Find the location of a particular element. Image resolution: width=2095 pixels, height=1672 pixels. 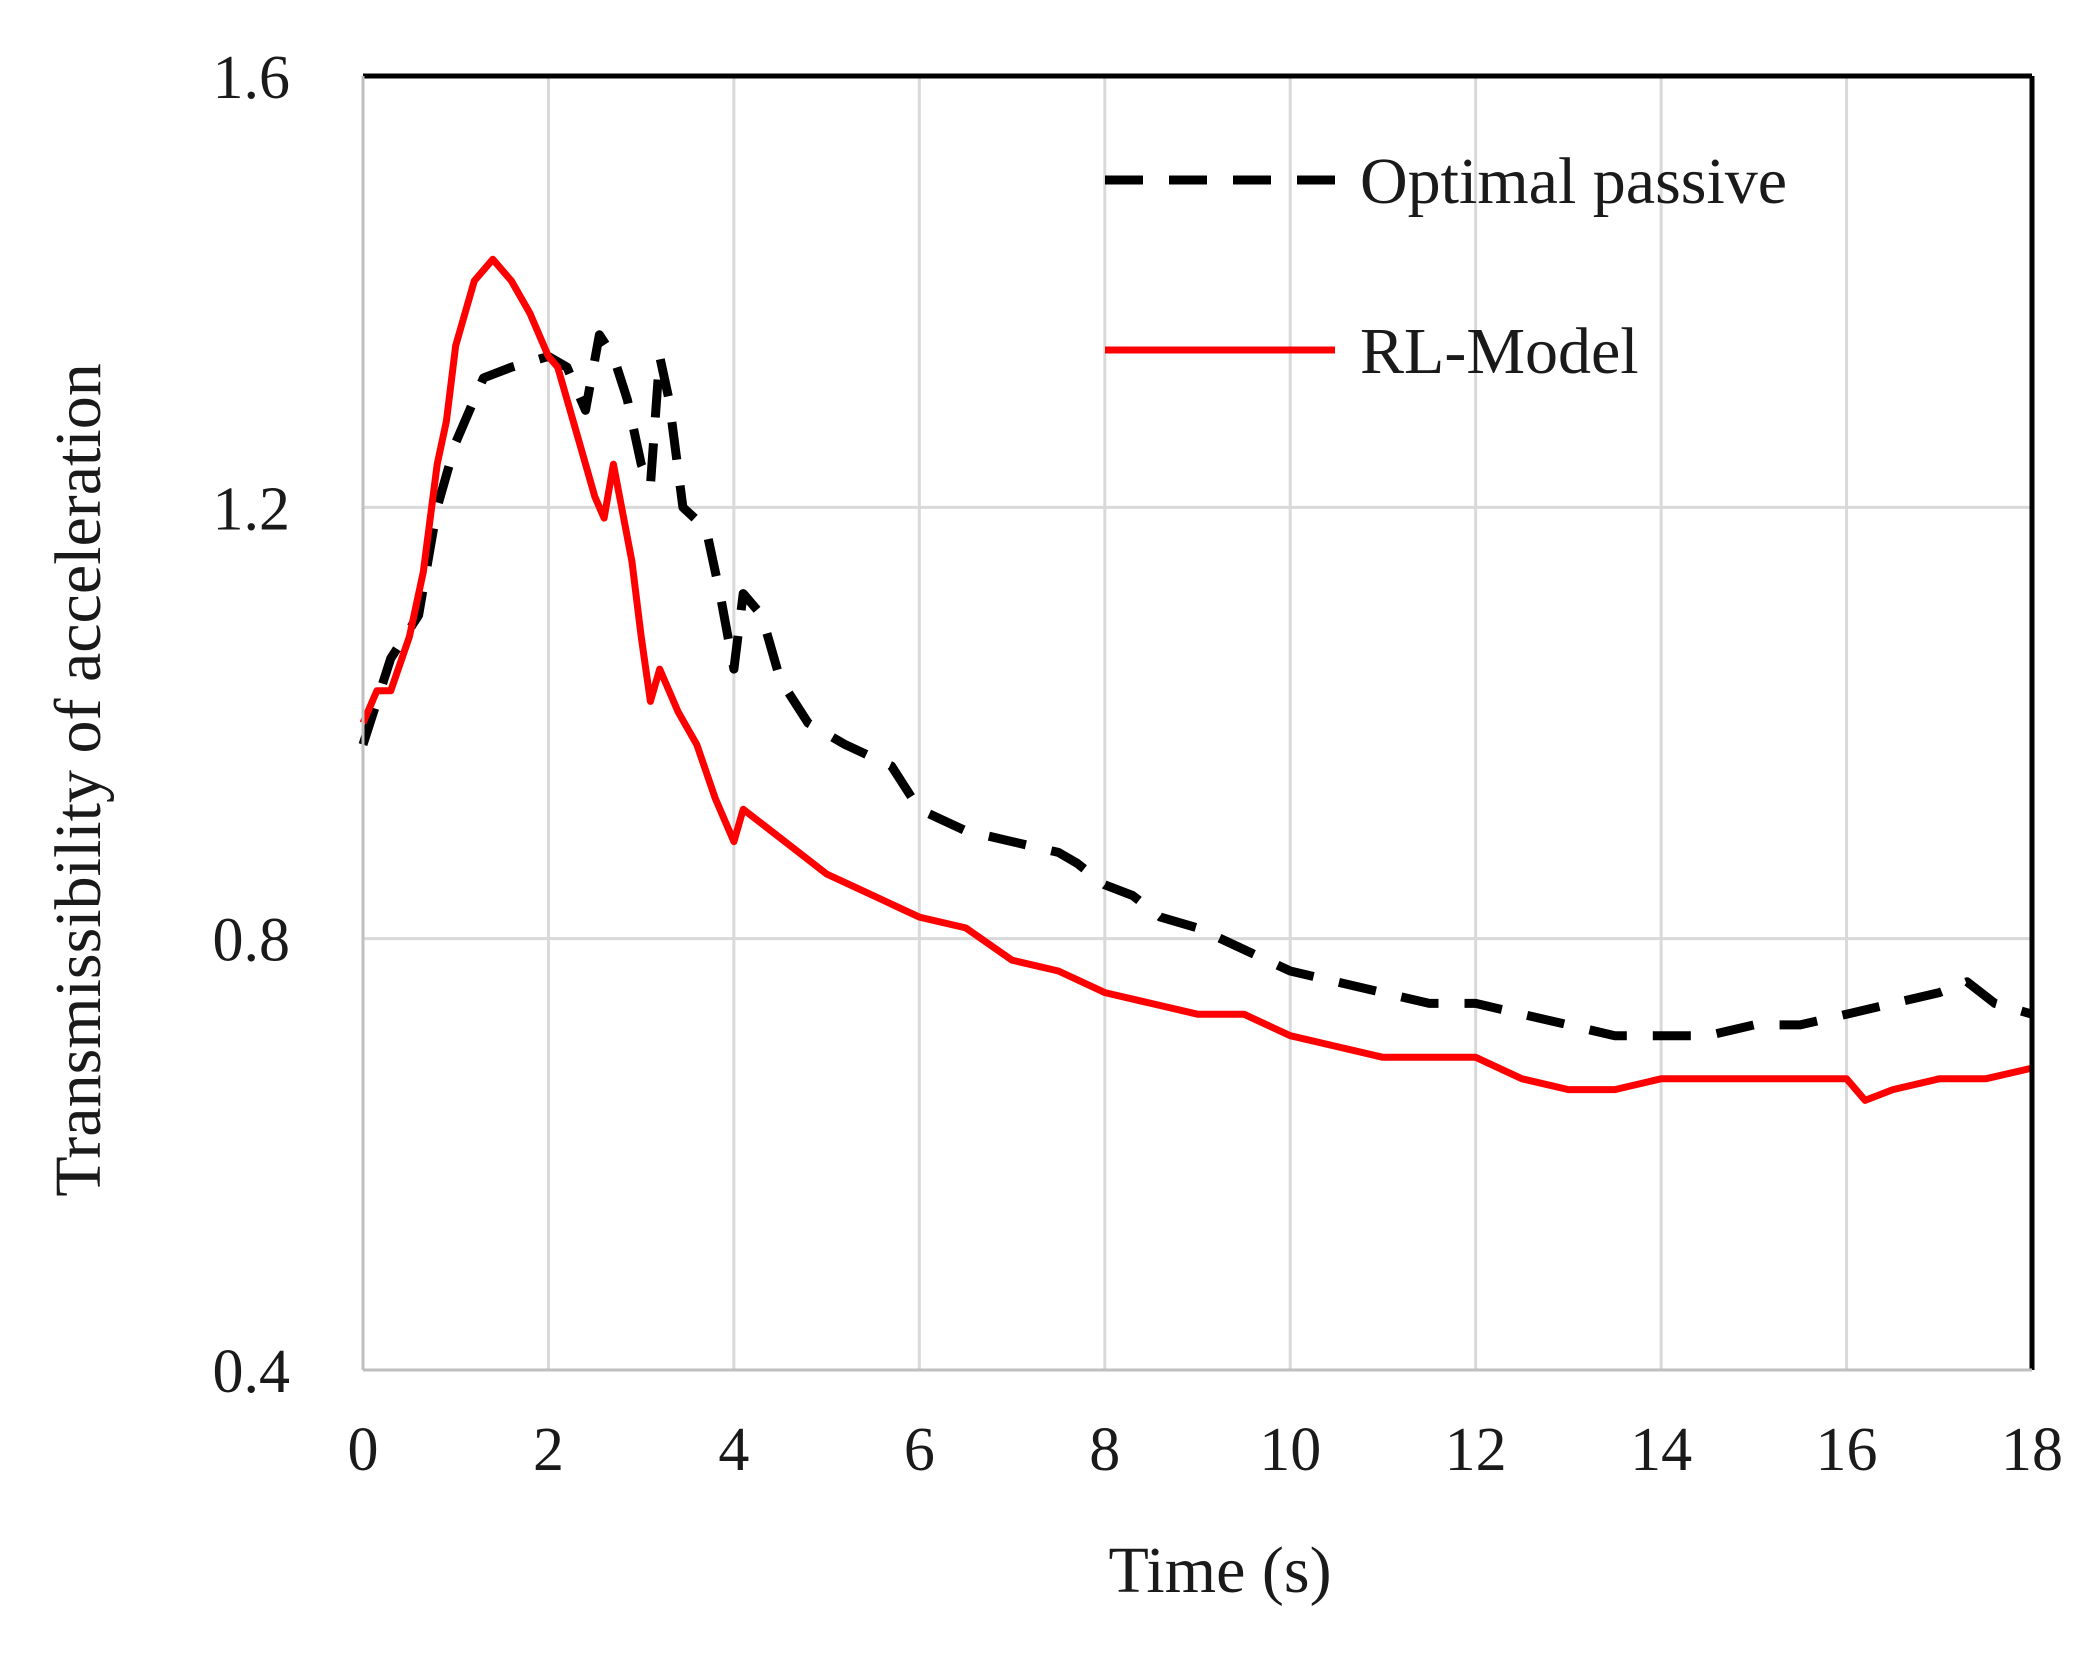

x-tick-label: 8 is located at coordinates (1104, 1450).